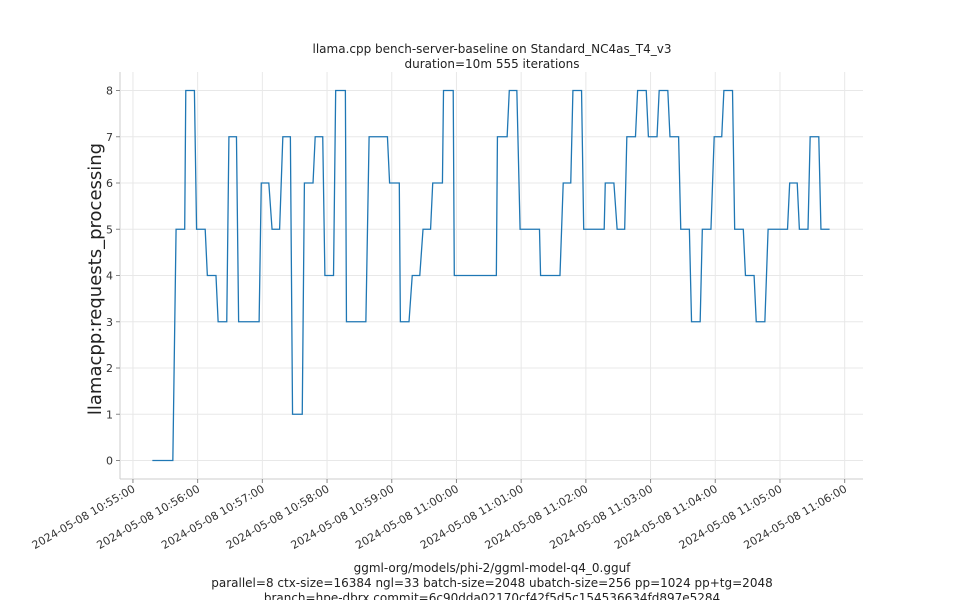 The width and height of the screenshot is (960, 600). Describe the element at coordinates (109, 137) in the screenshot. I see `y-tick-label: 7` at that location.